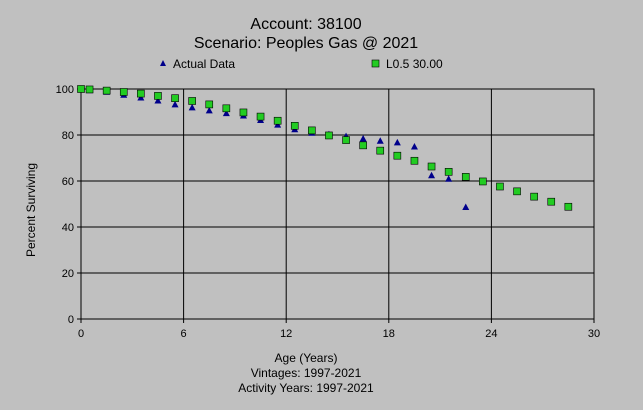  What do you see at coordinates (339, 329) in the screenshot?
I see `x-axis-ticks: 0 6 12 18 24 30` at bounding box center [339, 329].